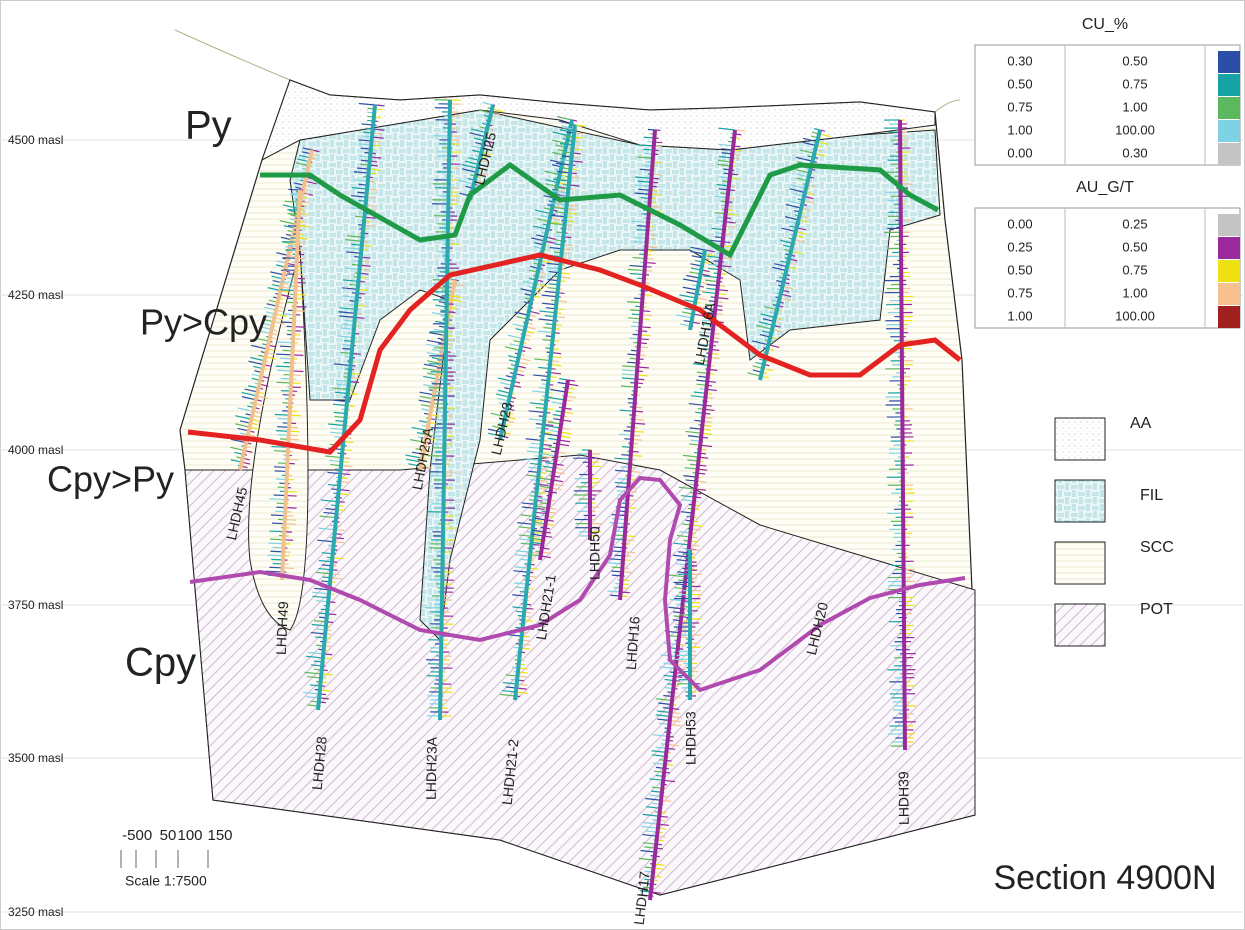  What do you see at coordinates (1107, 268) in the screenshot?
I see `legend-box` at bounding box center [1107, 268].